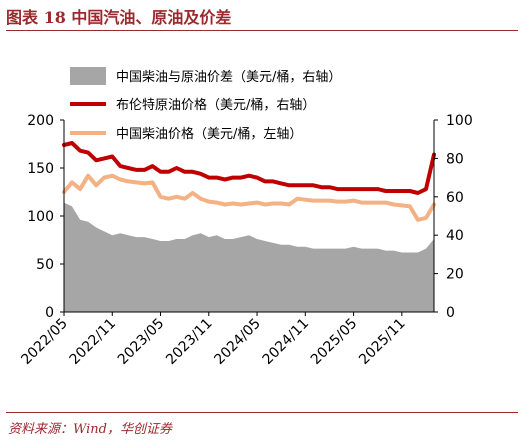 Image resolution: width=524 pixels, height=444 pixels. I want to click on left-tick-label: 200, so click(40, 121).